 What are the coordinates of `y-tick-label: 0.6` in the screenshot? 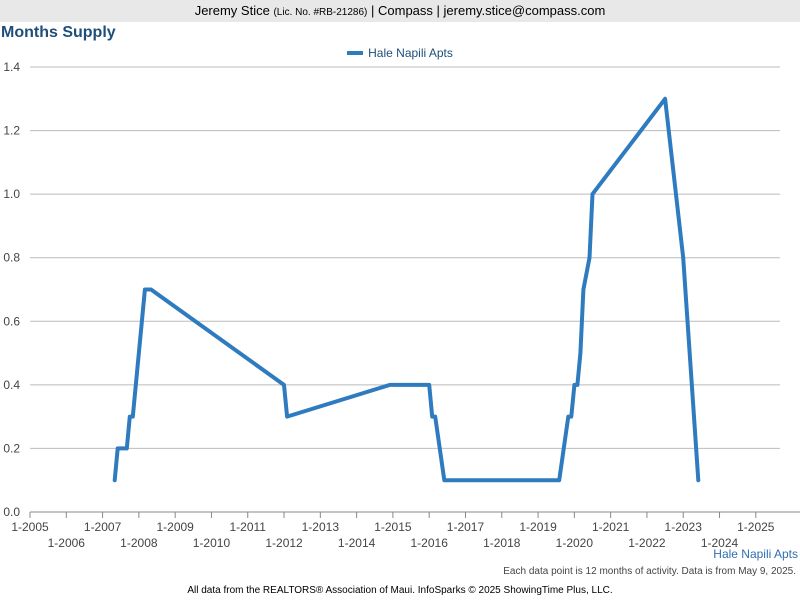 It's located at (11, 321).